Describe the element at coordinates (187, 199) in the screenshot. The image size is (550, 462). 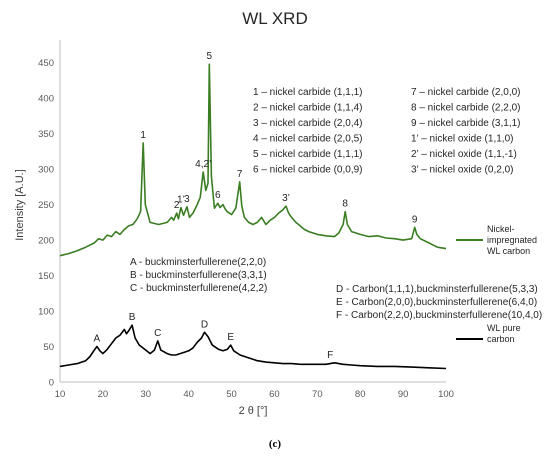
I see `peak-label: 3` at that location.